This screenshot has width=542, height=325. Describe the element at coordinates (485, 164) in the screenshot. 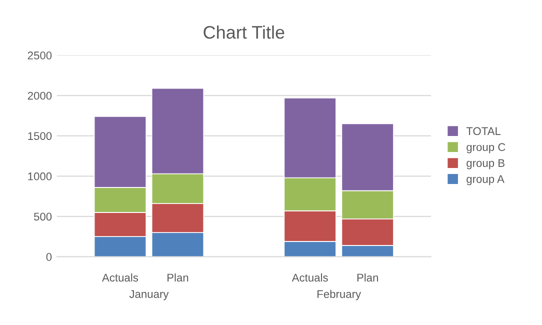

I see `legend-label: group B` at that location.